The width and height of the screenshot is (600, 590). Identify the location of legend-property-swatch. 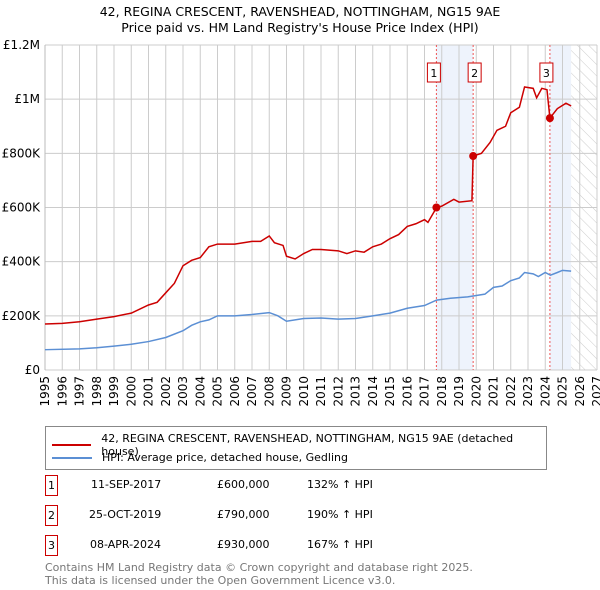
(72, 445).